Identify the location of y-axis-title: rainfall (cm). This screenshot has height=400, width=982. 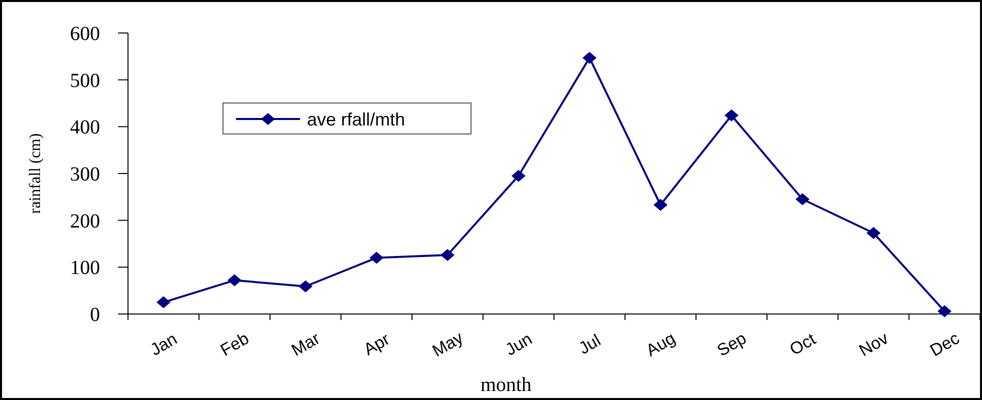
(35, 173).